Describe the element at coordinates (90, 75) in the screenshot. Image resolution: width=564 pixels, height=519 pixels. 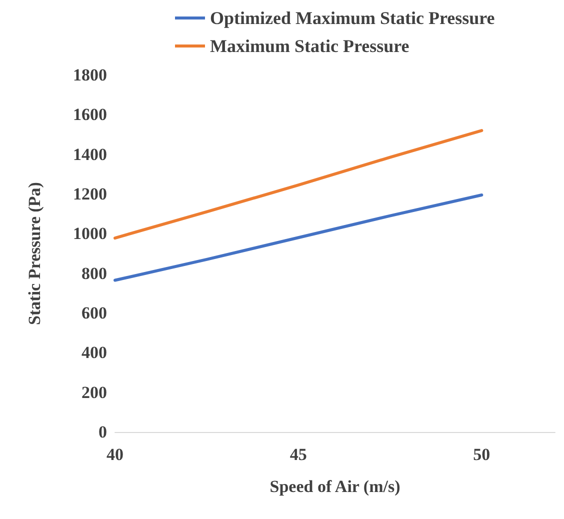
I see `y-tick-label: 1800` at that location.